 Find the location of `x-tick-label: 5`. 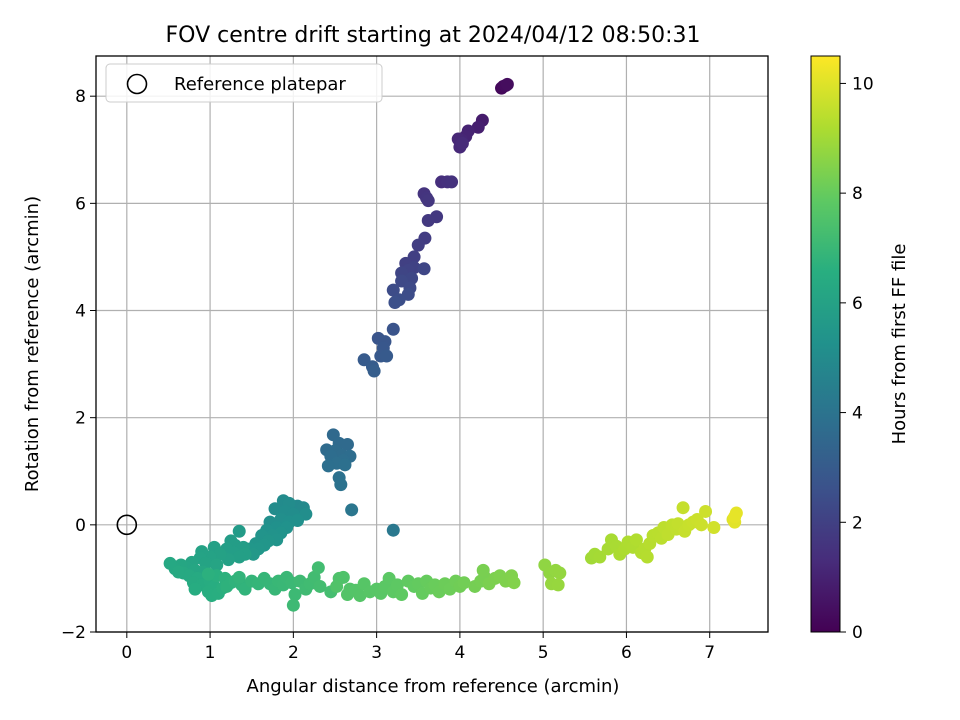

x-tick-label: 5 is located at coordinates (543, 653).